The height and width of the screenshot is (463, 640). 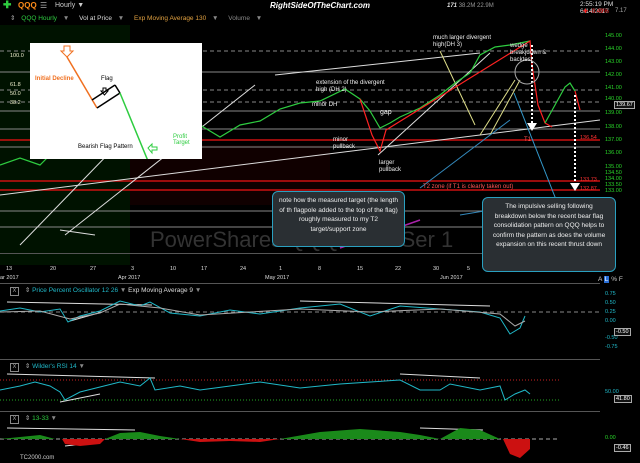 What do you see at coordinates (528, 53) in the screenshot?
I see `annotation-wedge: wedge breakjdown & backtest` at bounding box center [528, 53].